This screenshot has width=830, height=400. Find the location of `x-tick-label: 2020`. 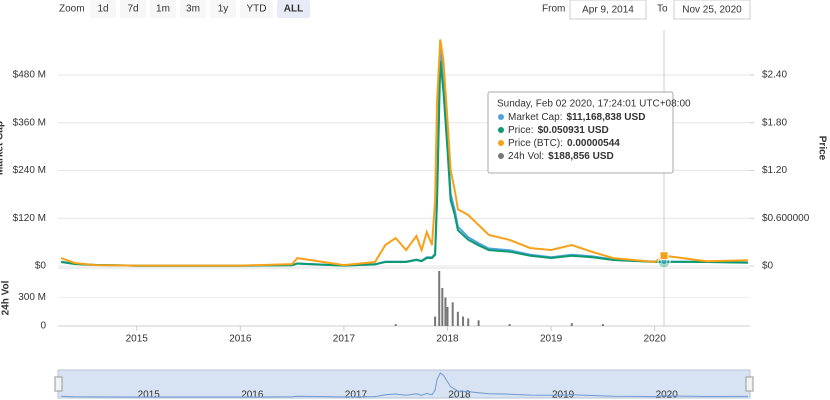

x-tick-label: 2020 is located at coordinates (655, 339).